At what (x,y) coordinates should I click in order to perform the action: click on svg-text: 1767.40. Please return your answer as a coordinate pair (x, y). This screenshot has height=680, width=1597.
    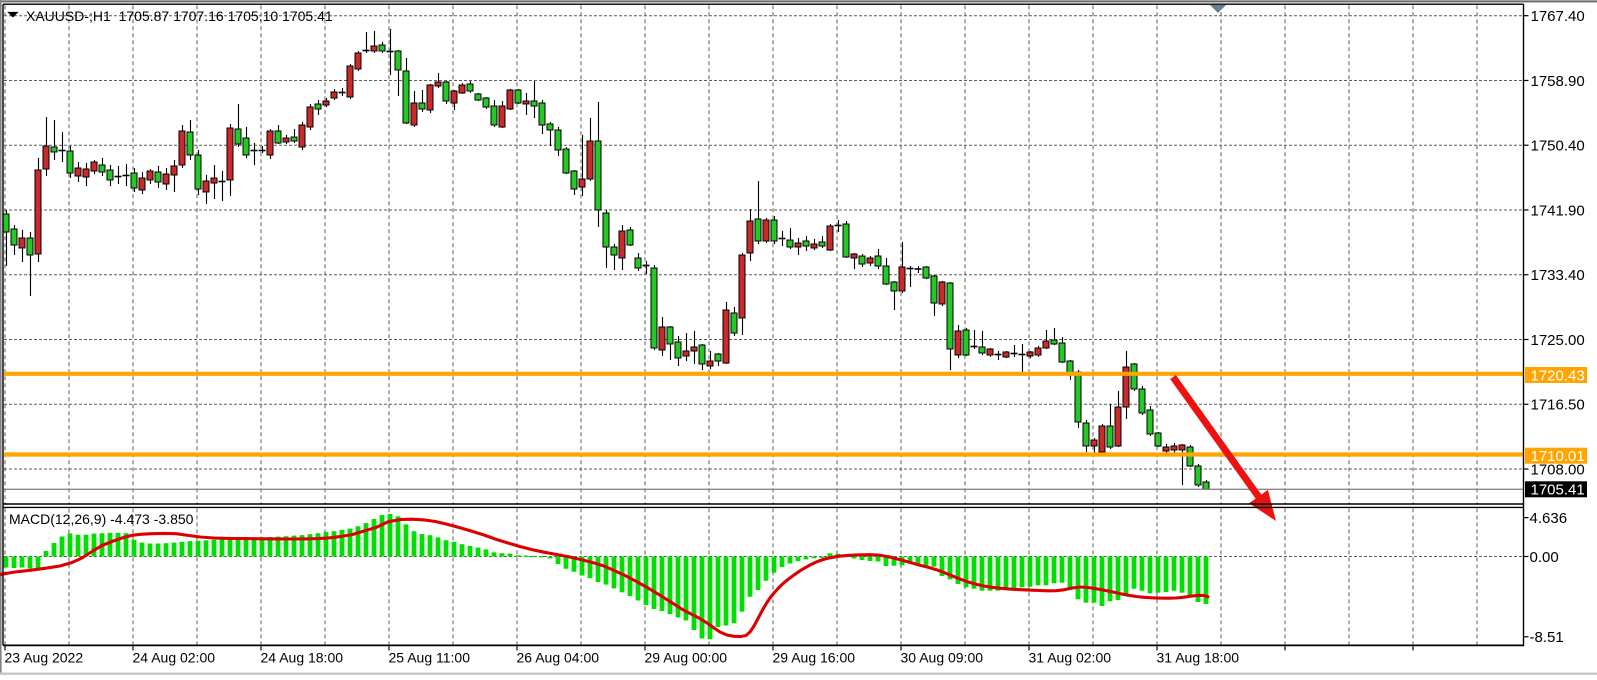
    Looking at the image, I should click on (1558, 16).